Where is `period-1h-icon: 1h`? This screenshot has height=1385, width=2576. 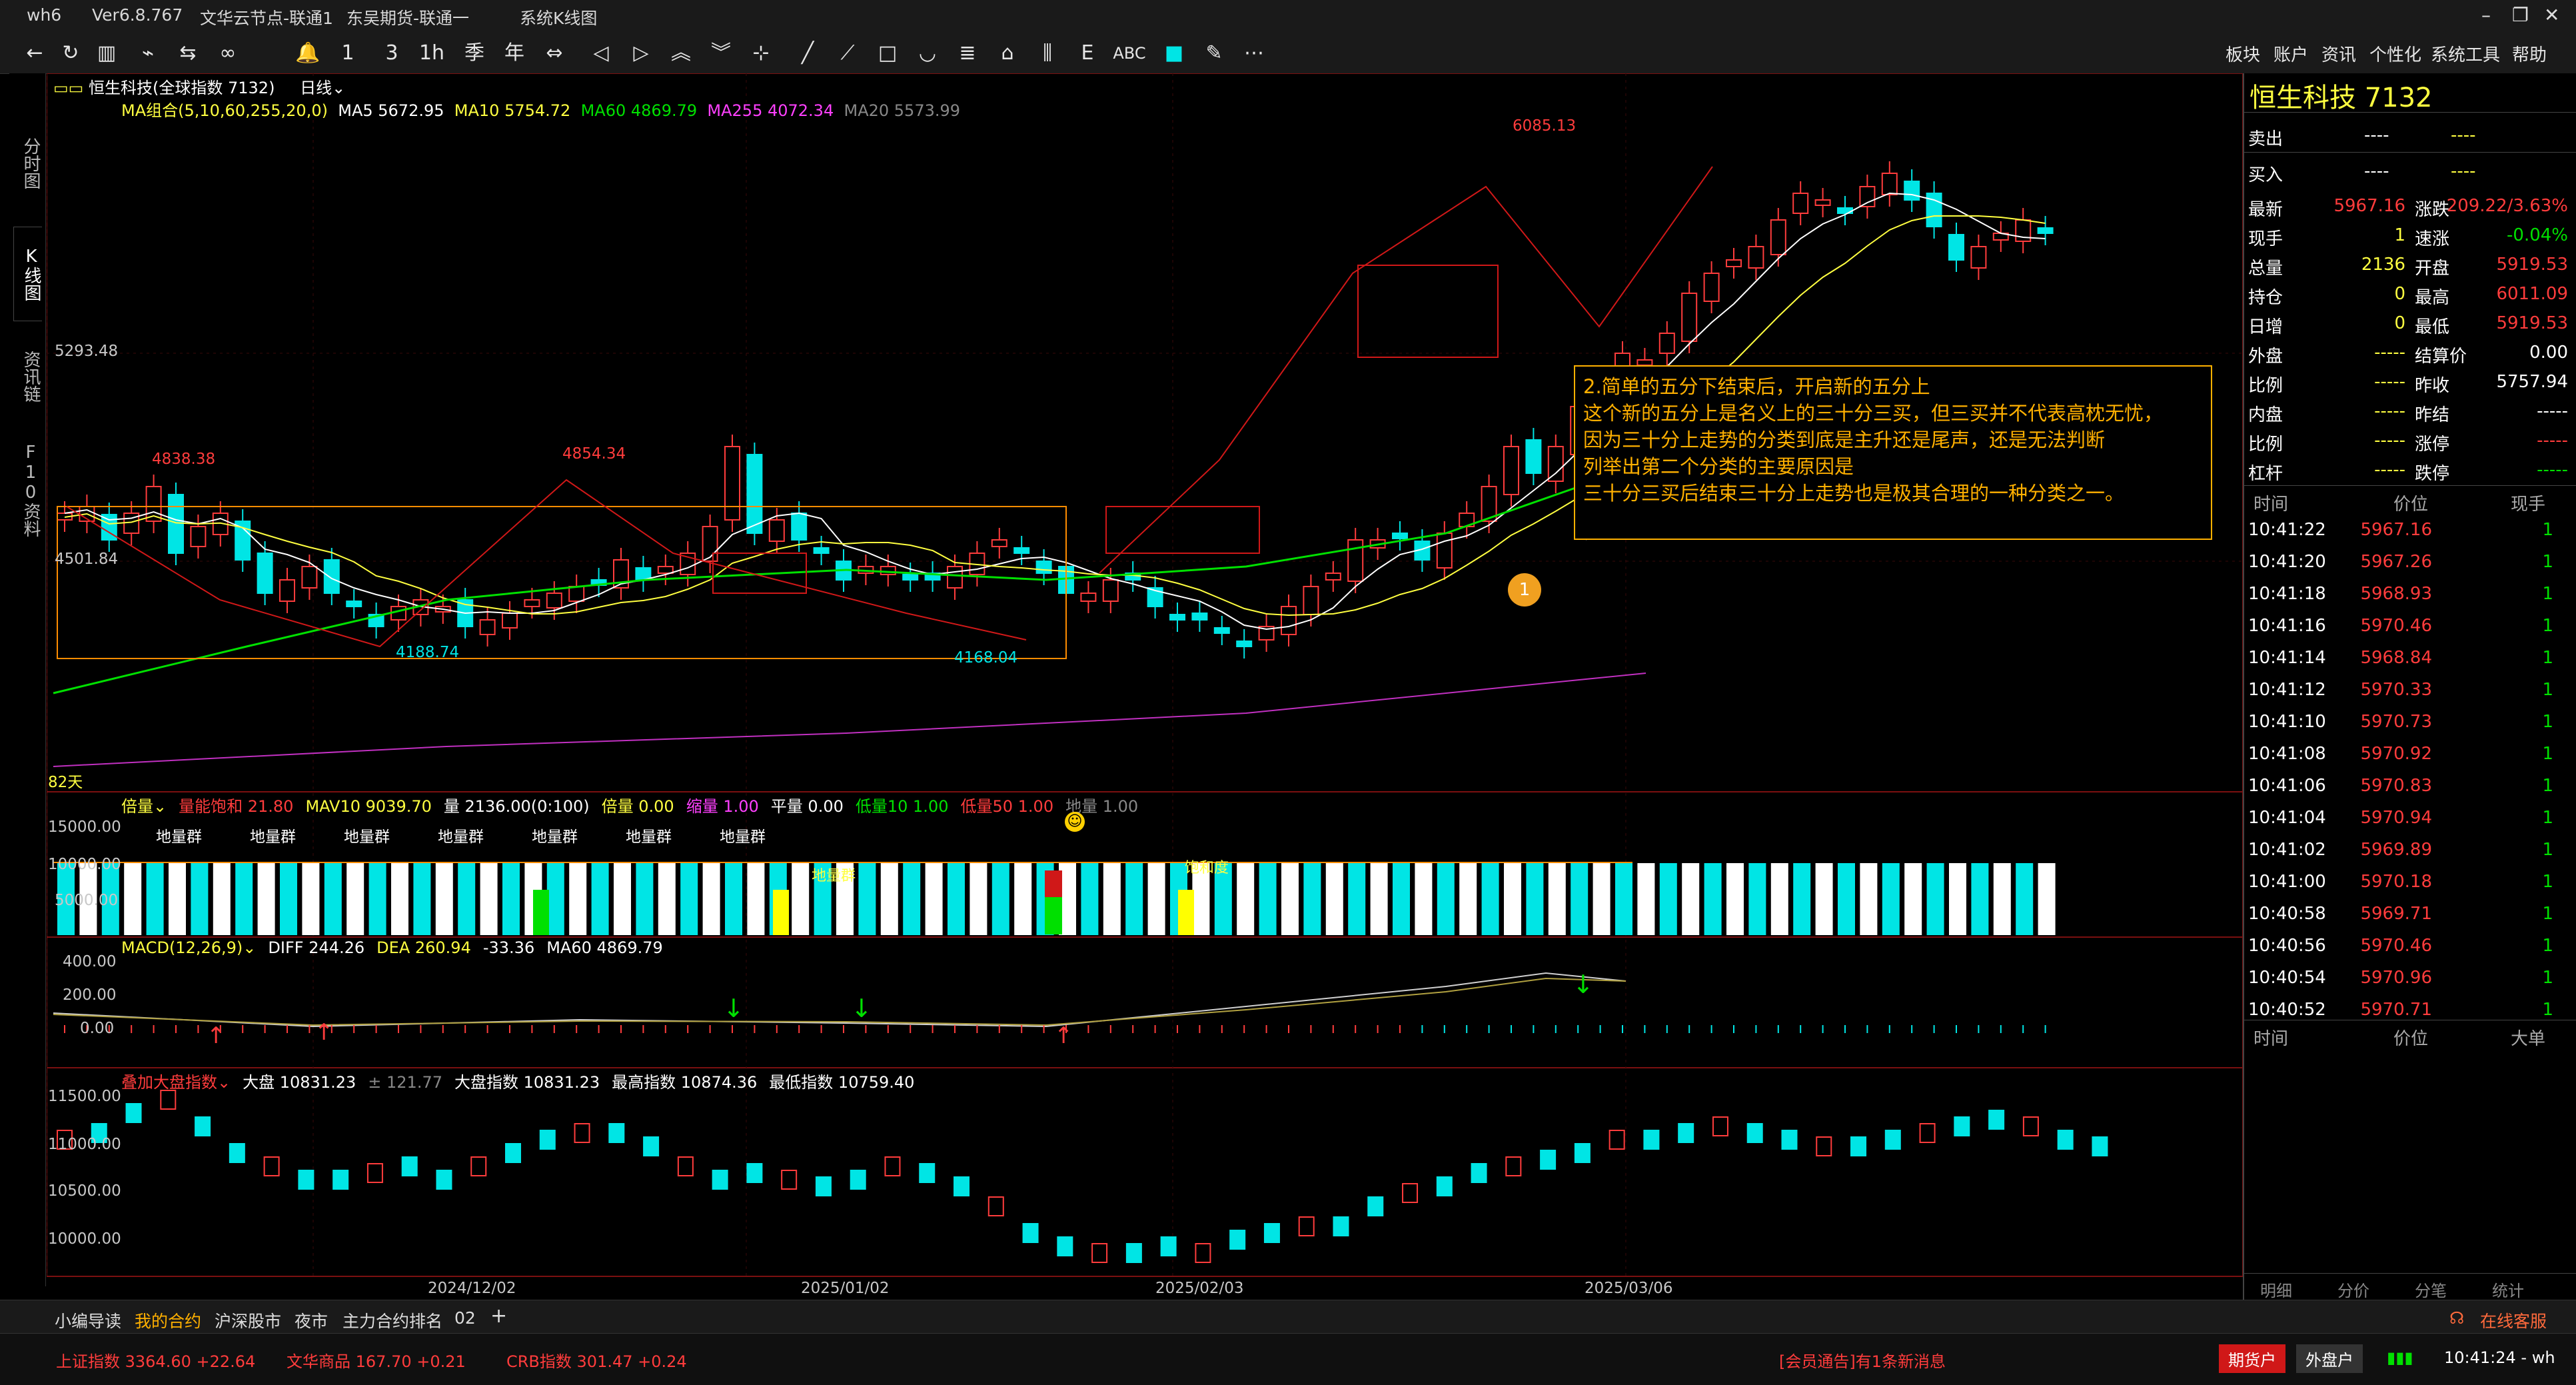 period-1h-icon: 1h is located at coordinates (431, 53).